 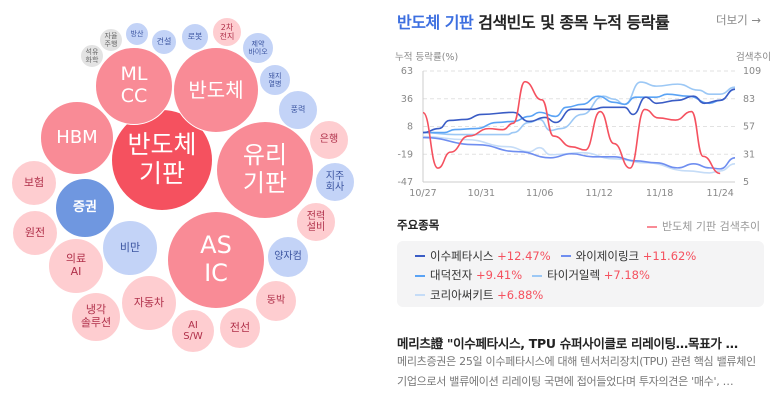 What do you see at coordinates (216, 260) in the screenshot?
I see `theme-bubble: AS IC` at bounding box center [216, 260].